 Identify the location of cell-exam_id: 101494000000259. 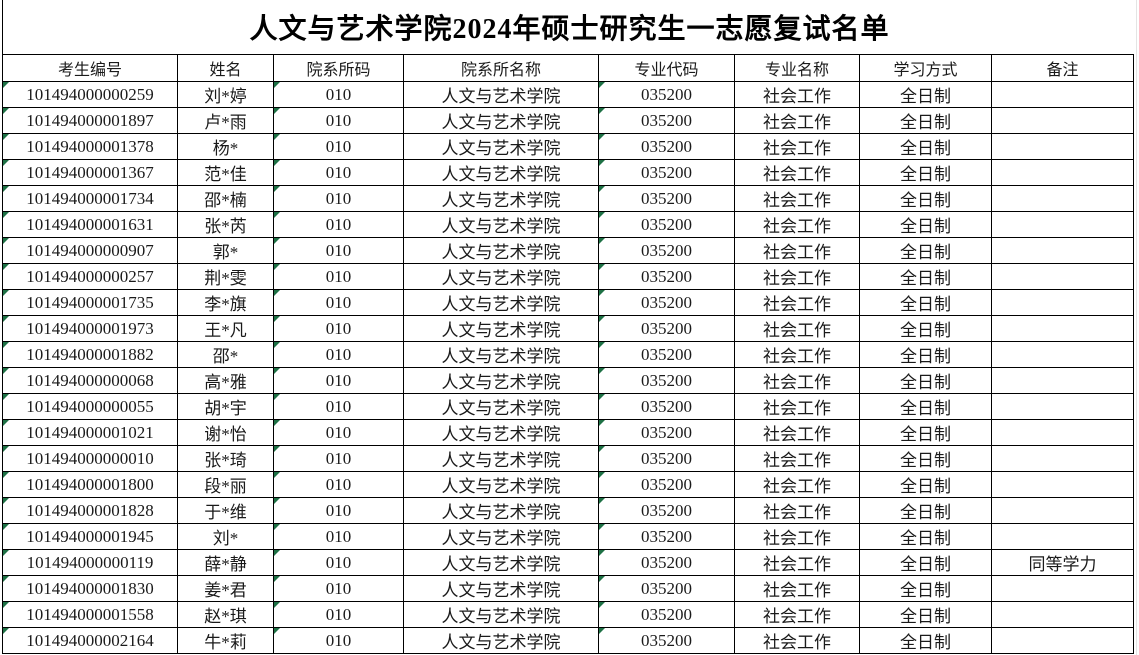
(90, 94).